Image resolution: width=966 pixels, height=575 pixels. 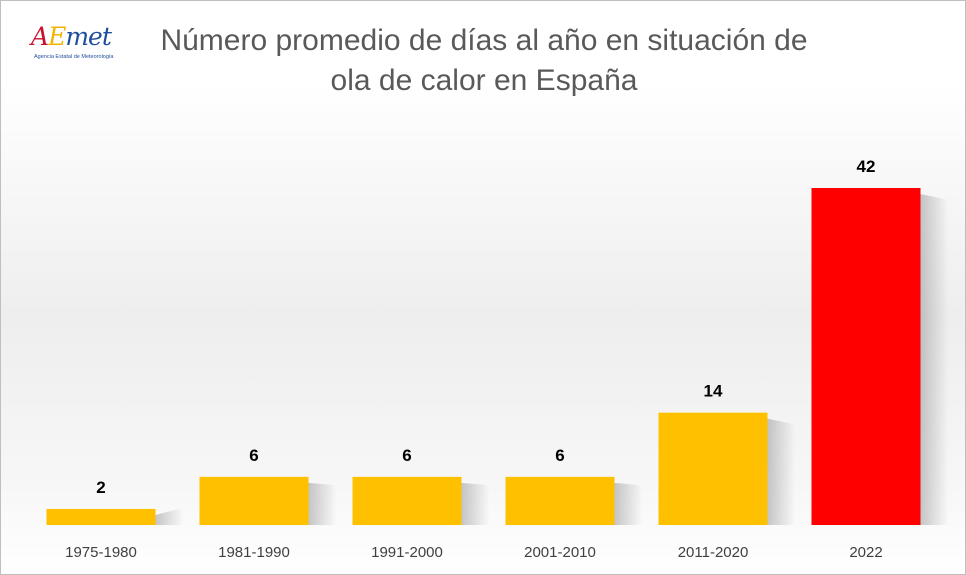 I want to click on bar-1991-2000, so click(x=407, y=500).